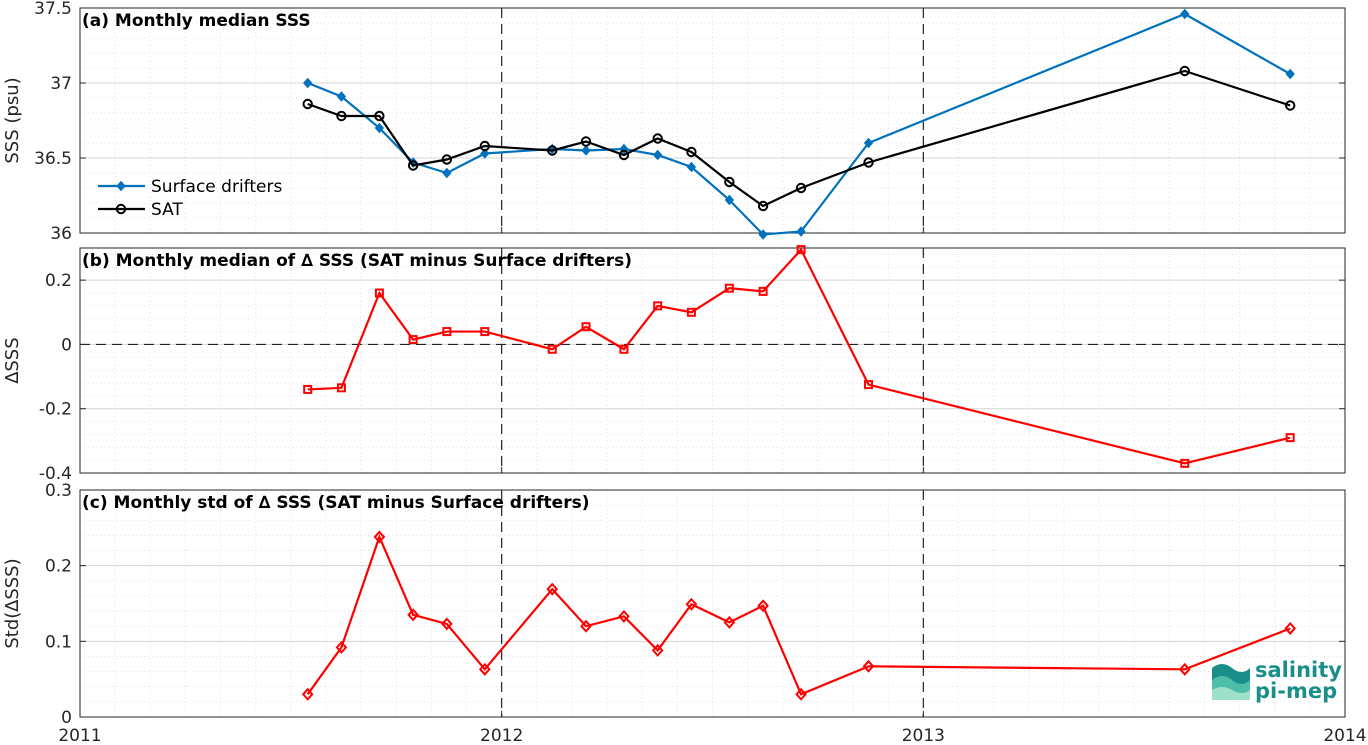 The image size is (1368, 745). Describe the element at coordinates (53, 9) in the screenshot. I see `ytick-label: 37.5` at that location.